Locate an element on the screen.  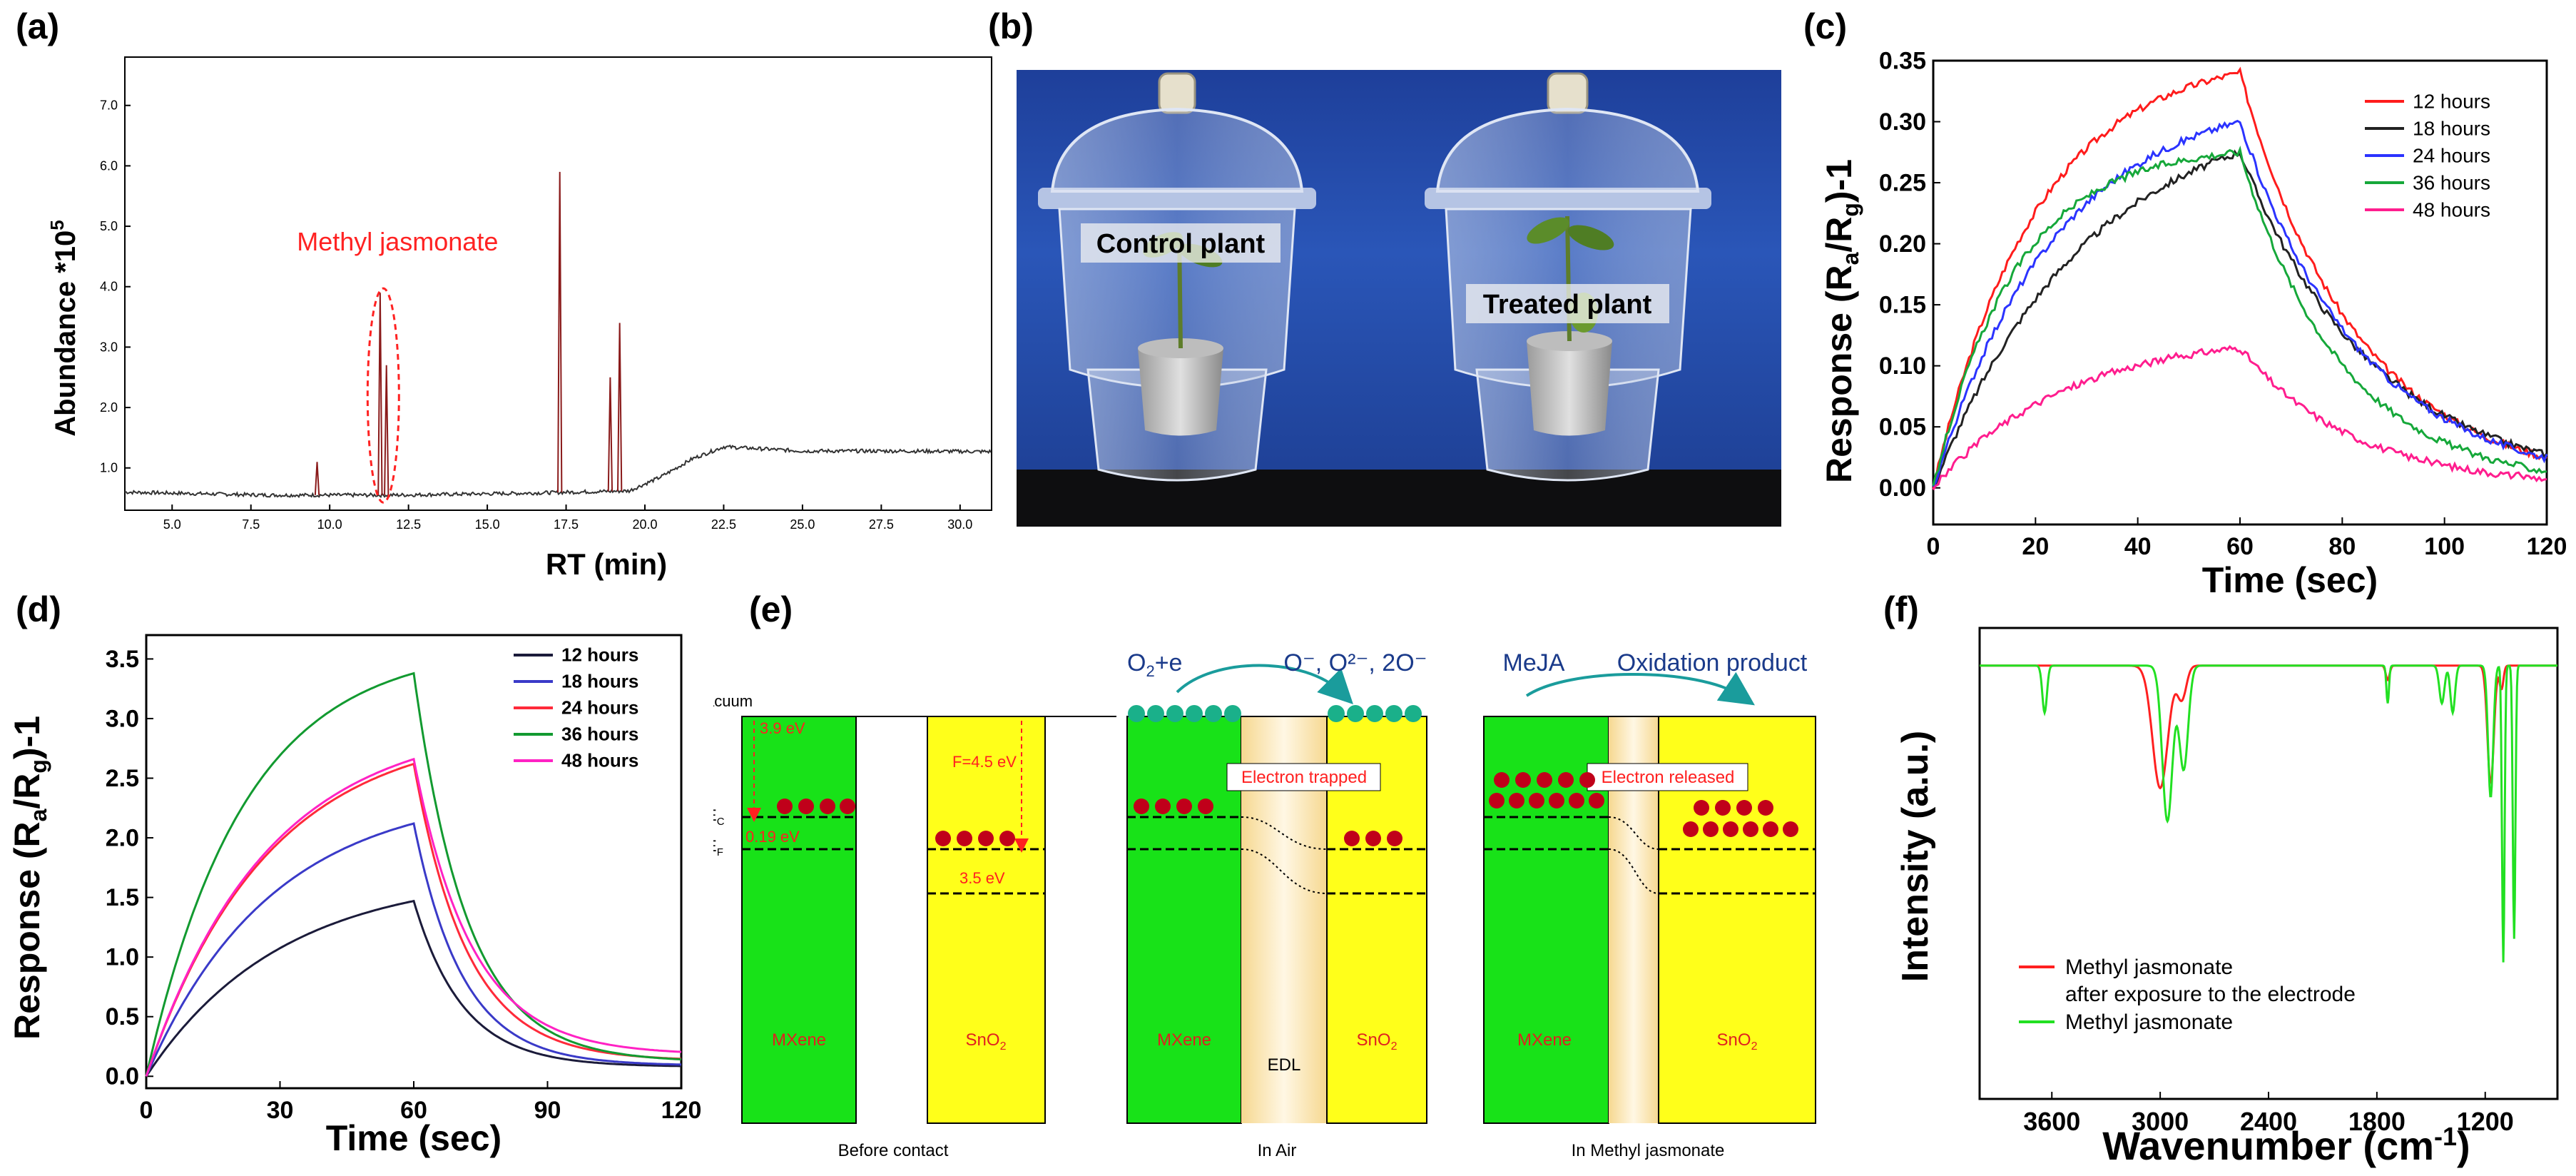
x-tick-label: 10.0 is located at coordinates (329, 524).